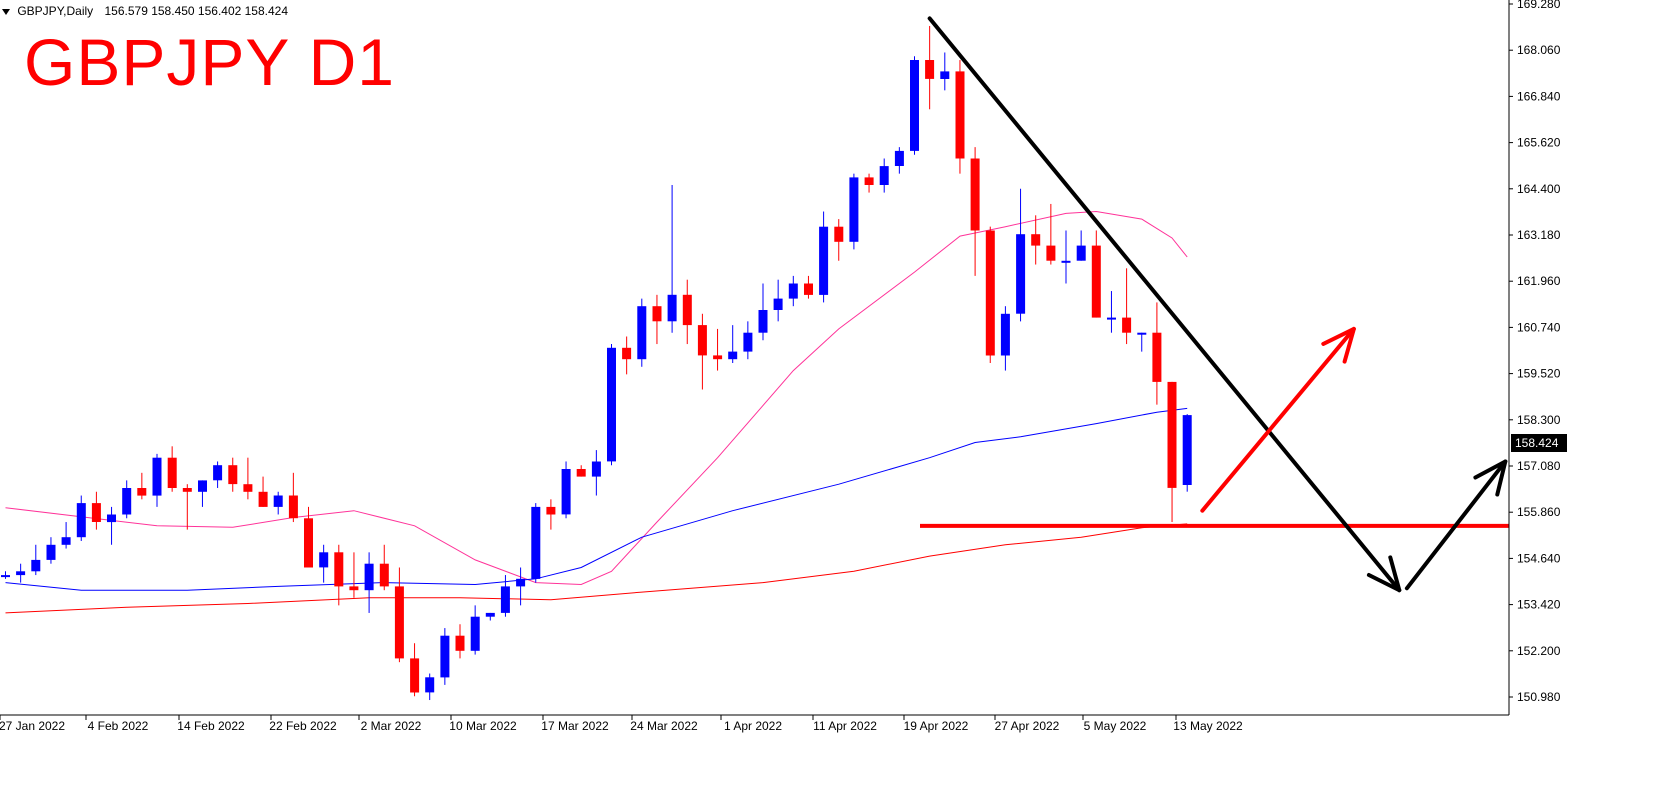 The height and width of the screenshot is (785, 1663). What do you see at coordinates (1539, 605) in the screenshot?
I see `y-tick-label: 153.420` at bounding box center [1539, 605].